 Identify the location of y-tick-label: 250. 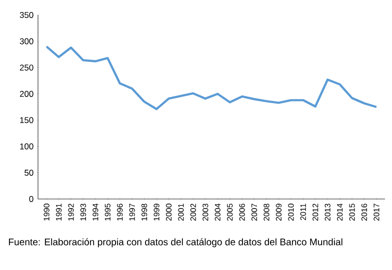
(27, 67).